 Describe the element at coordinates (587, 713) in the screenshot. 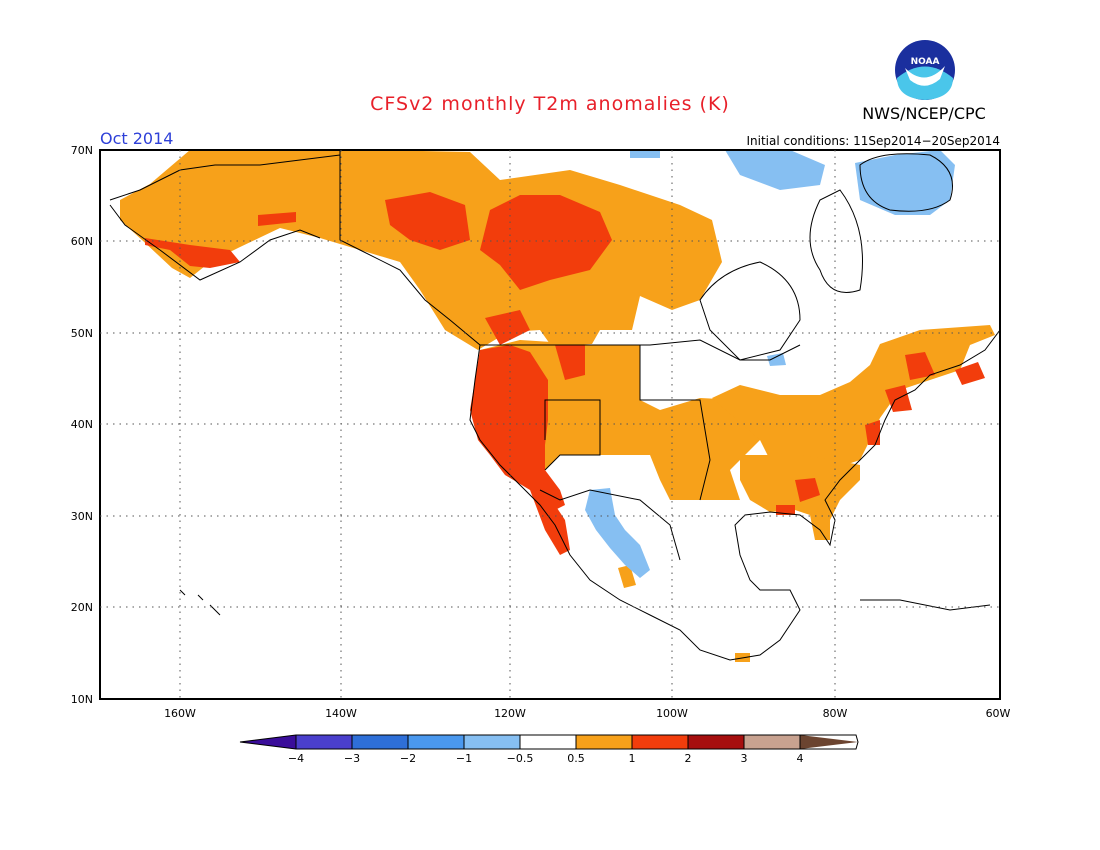

I see `lon-labels: 160W 140W 120W 100W 80W 60W` at that location.